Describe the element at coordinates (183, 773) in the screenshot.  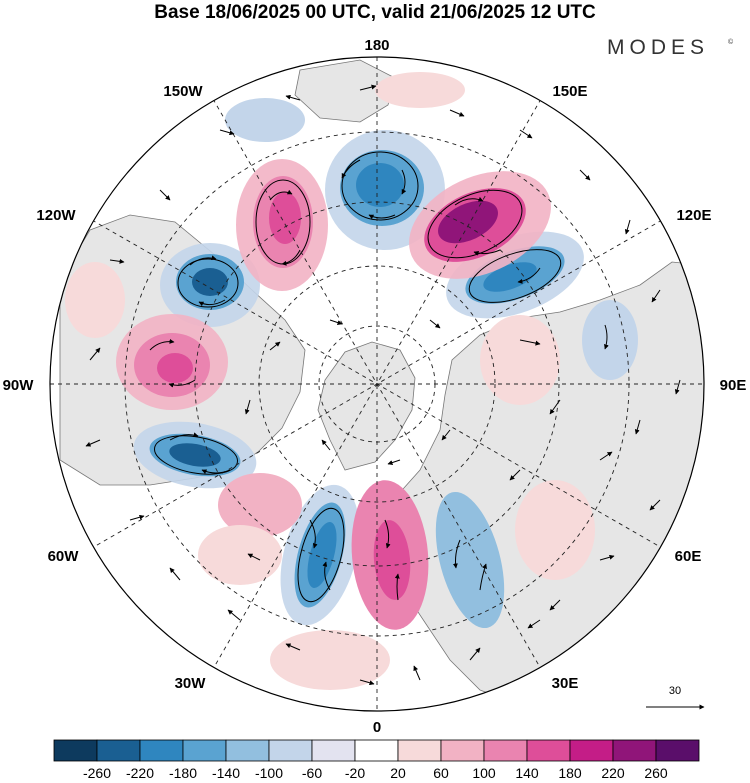
I see `colorbar-tick-label: -180` at that location.